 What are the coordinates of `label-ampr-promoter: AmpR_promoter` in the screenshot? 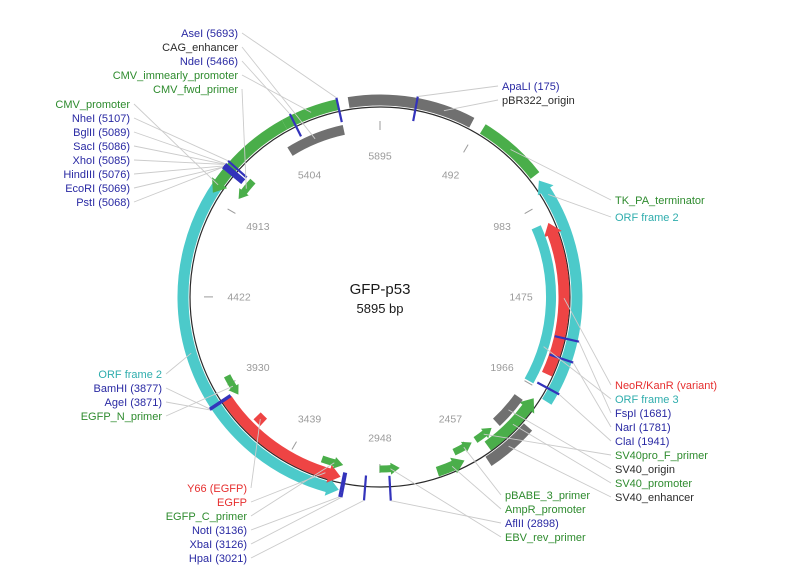 It's located at (545, 510).